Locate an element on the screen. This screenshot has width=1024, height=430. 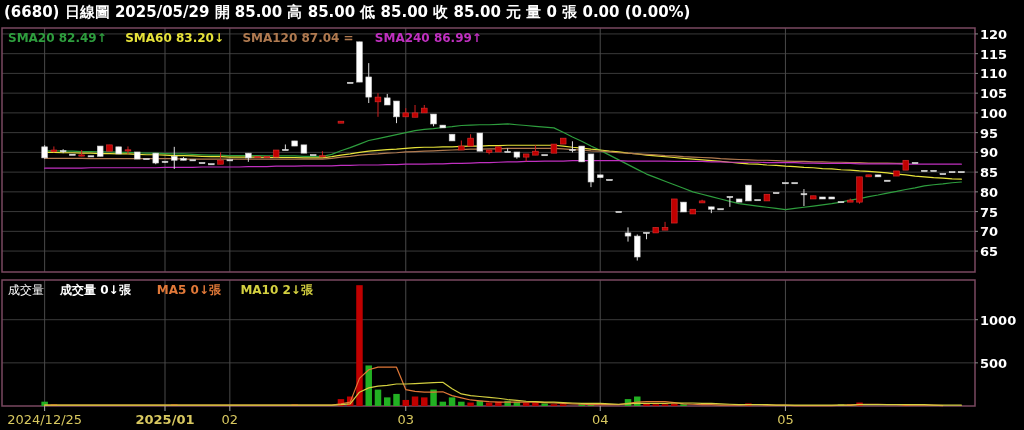
y-tick-label: 115 is located at coordinates (994, 54).